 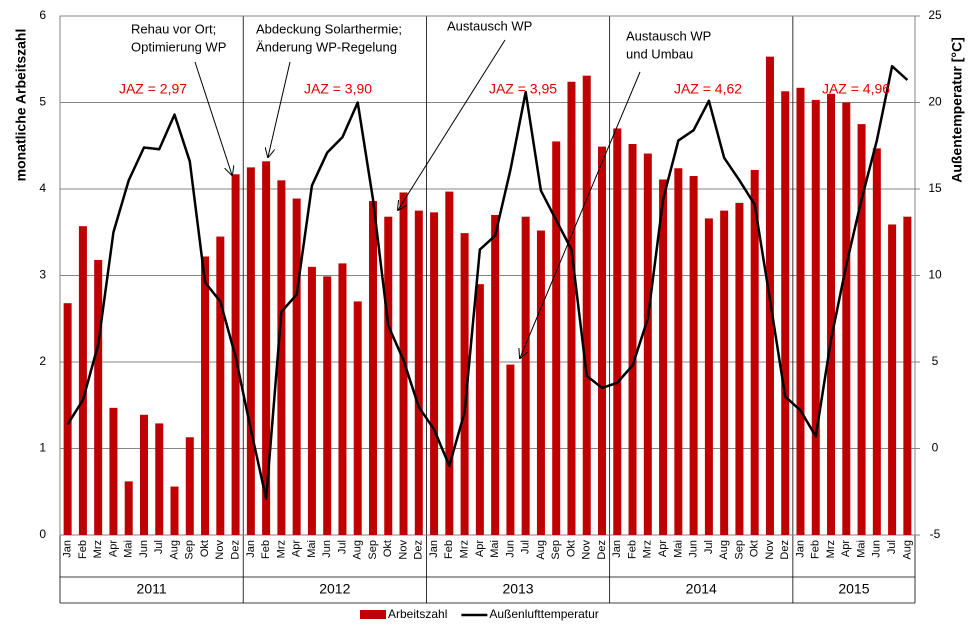 What do you see at coordinates (417, 614) in the screenshot?
I see `legend-label: Arbeitszahl` at bounding box center [417, 614].